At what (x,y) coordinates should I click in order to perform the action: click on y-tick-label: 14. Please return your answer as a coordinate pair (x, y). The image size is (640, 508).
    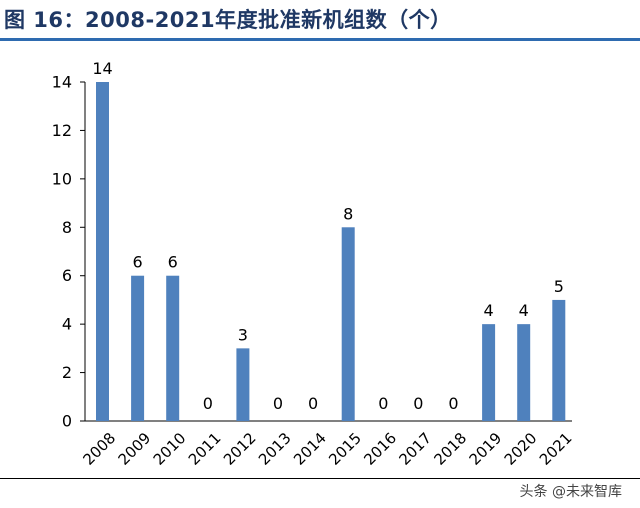
    Looking at the image, I should click on (62, 82).